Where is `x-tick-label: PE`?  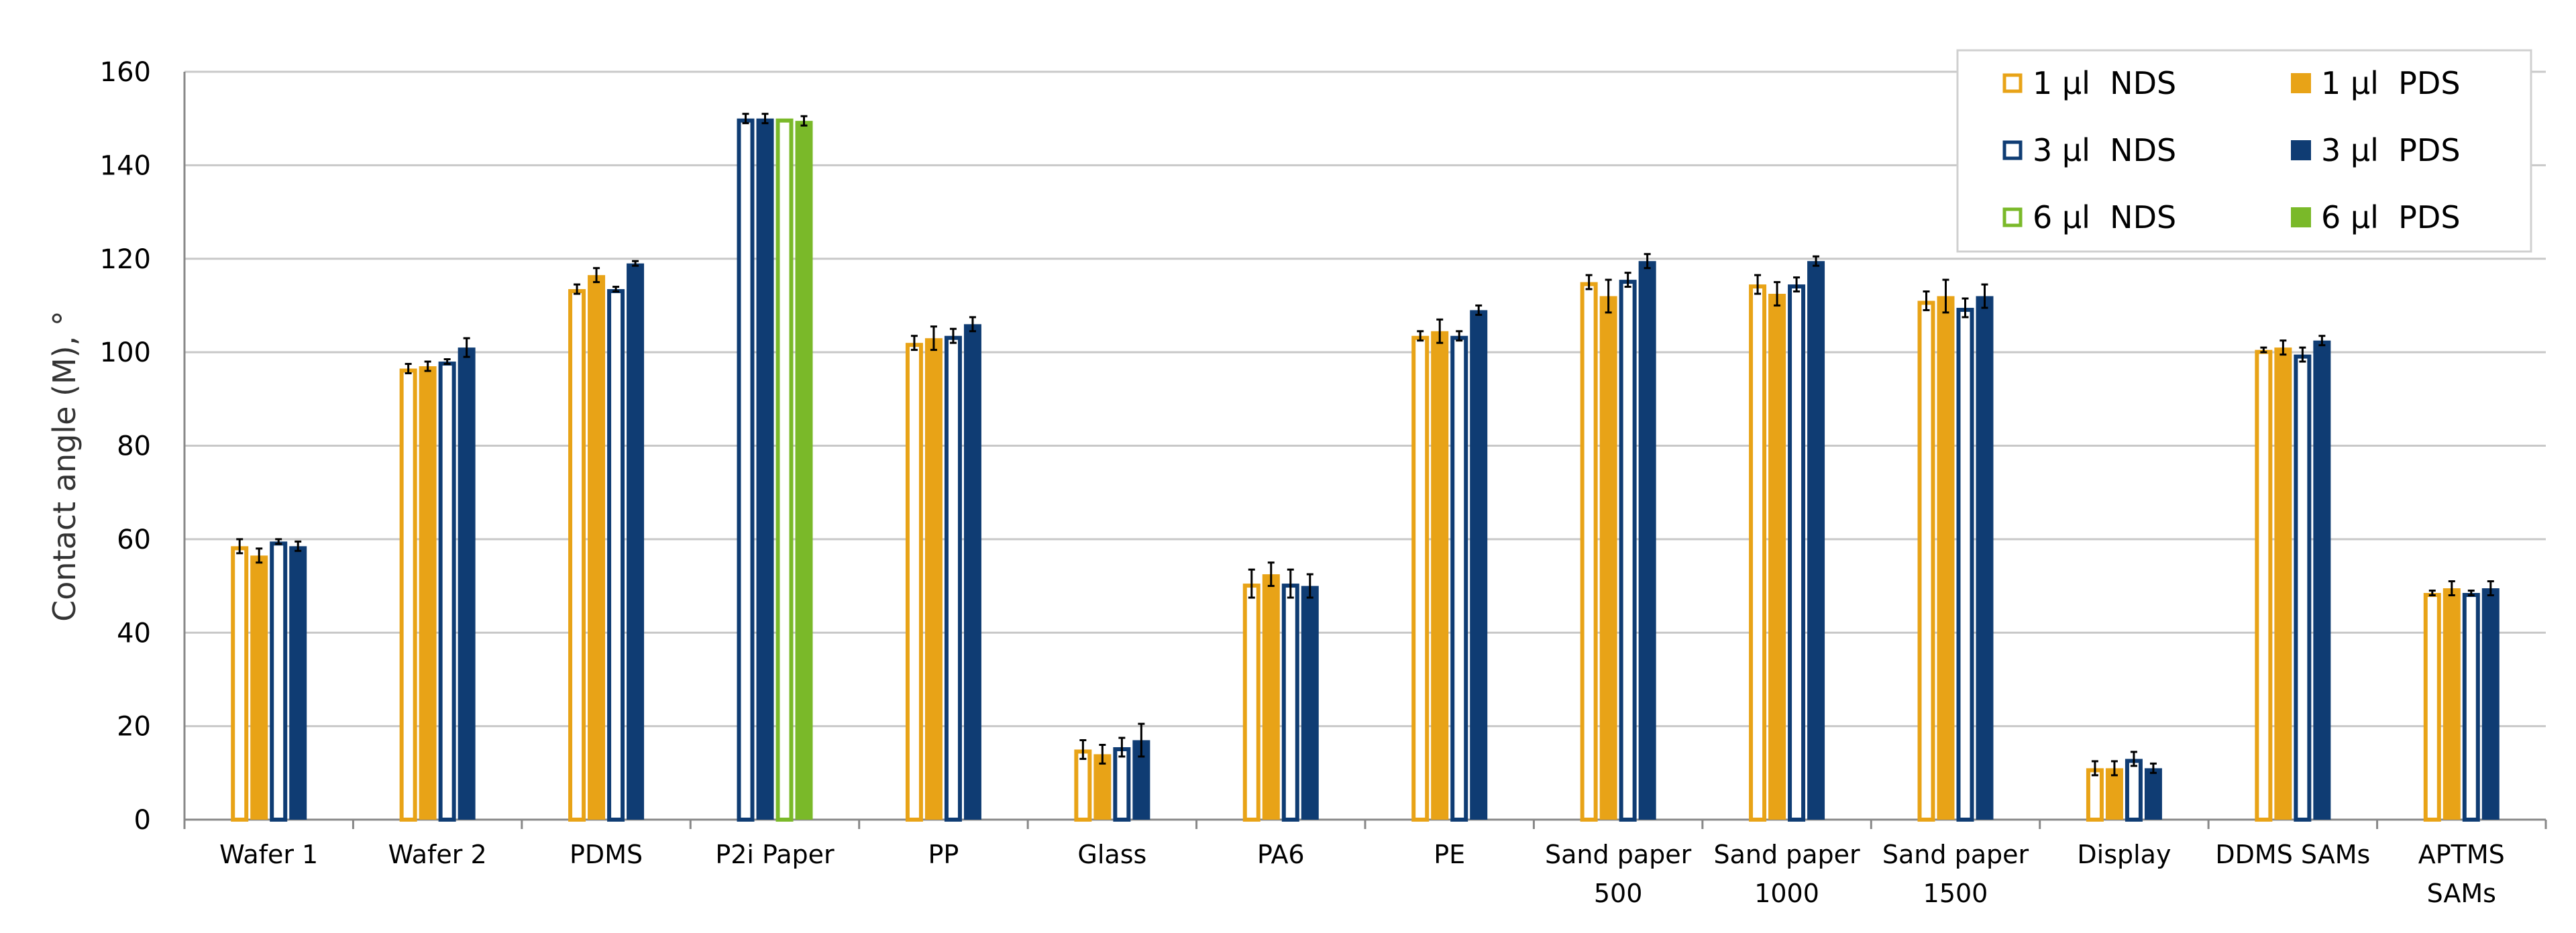
x-tick-label: PE is located at coordinates (1449, 854).